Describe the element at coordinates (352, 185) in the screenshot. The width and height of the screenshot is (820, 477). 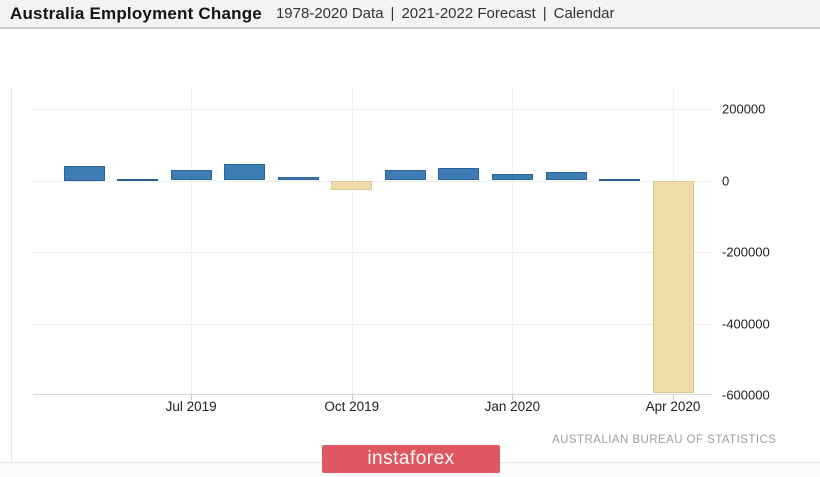
I see `bar-oct-2019` at that location.